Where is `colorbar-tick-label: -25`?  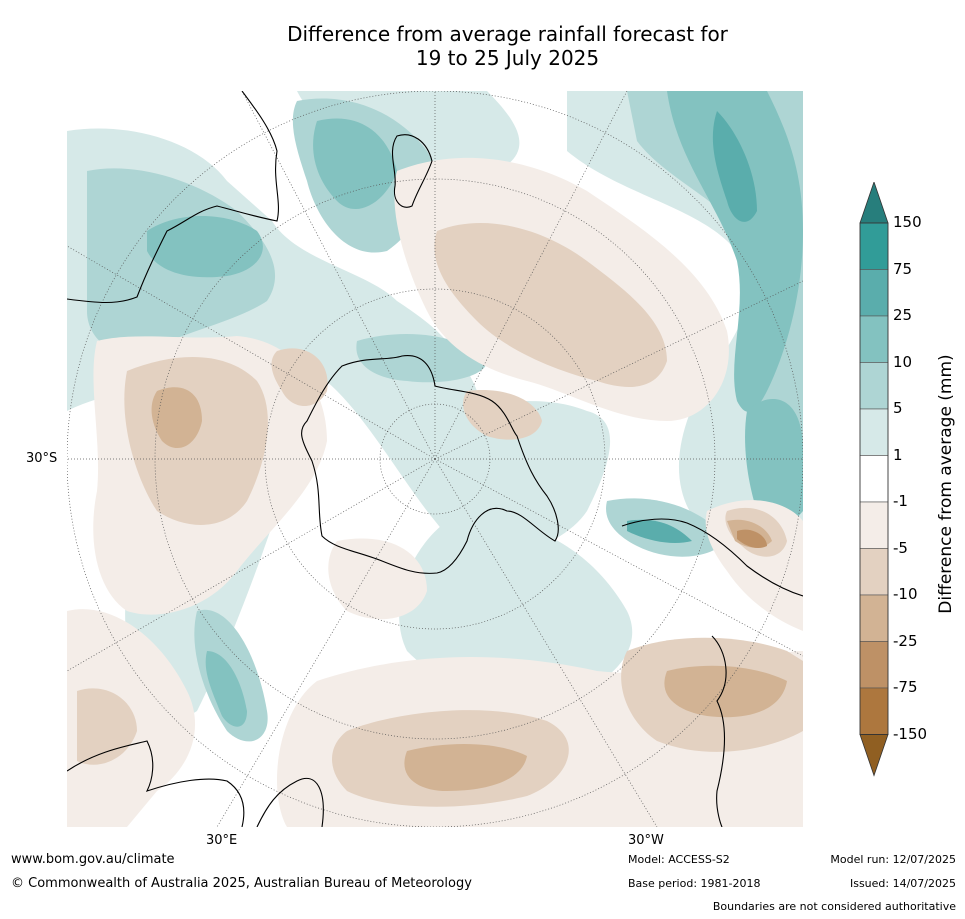 colorbar-tick-label: -25 is located at coordinates (905, 640).